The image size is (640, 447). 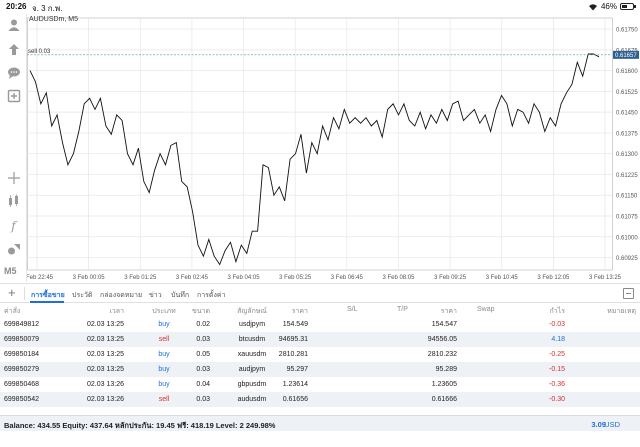 I want to click on x-tick-label: 3 Feb 04:05, so click(x=244, y=278).